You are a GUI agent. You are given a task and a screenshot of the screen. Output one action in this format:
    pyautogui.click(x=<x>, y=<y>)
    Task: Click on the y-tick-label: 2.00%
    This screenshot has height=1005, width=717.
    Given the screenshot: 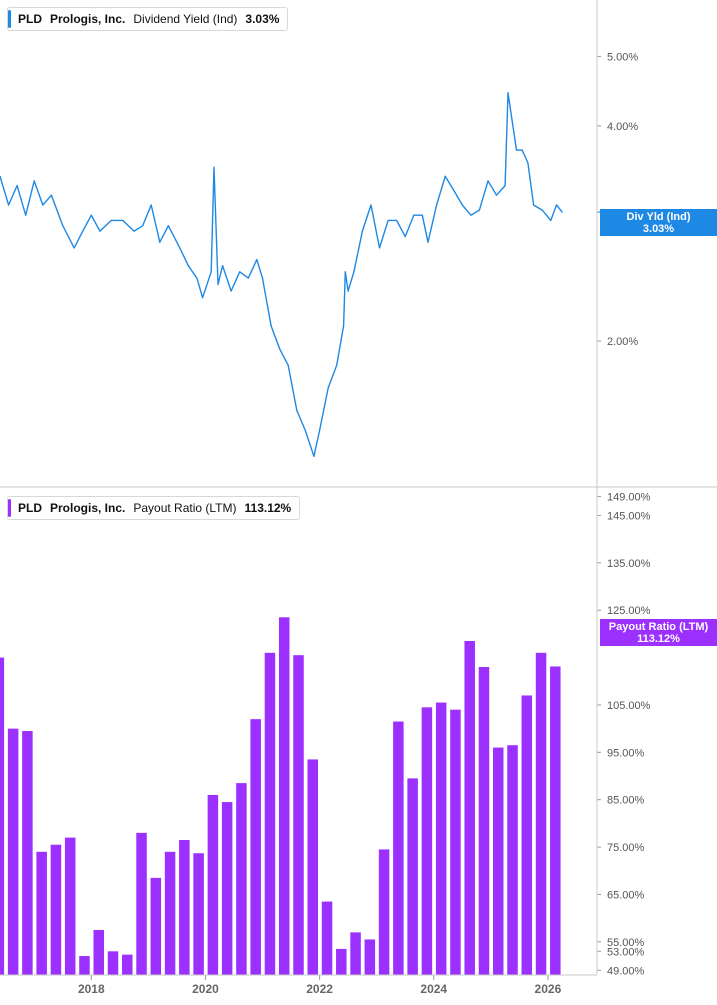 What is the action you would take?
    pyautogui.click(x=622, y=342)
    